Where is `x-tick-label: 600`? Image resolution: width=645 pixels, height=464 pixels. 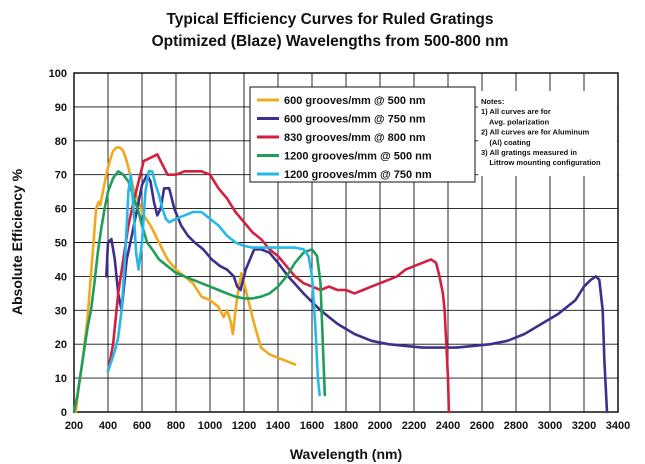
x-tick-label: 600 is located at coordinates (142, 426).